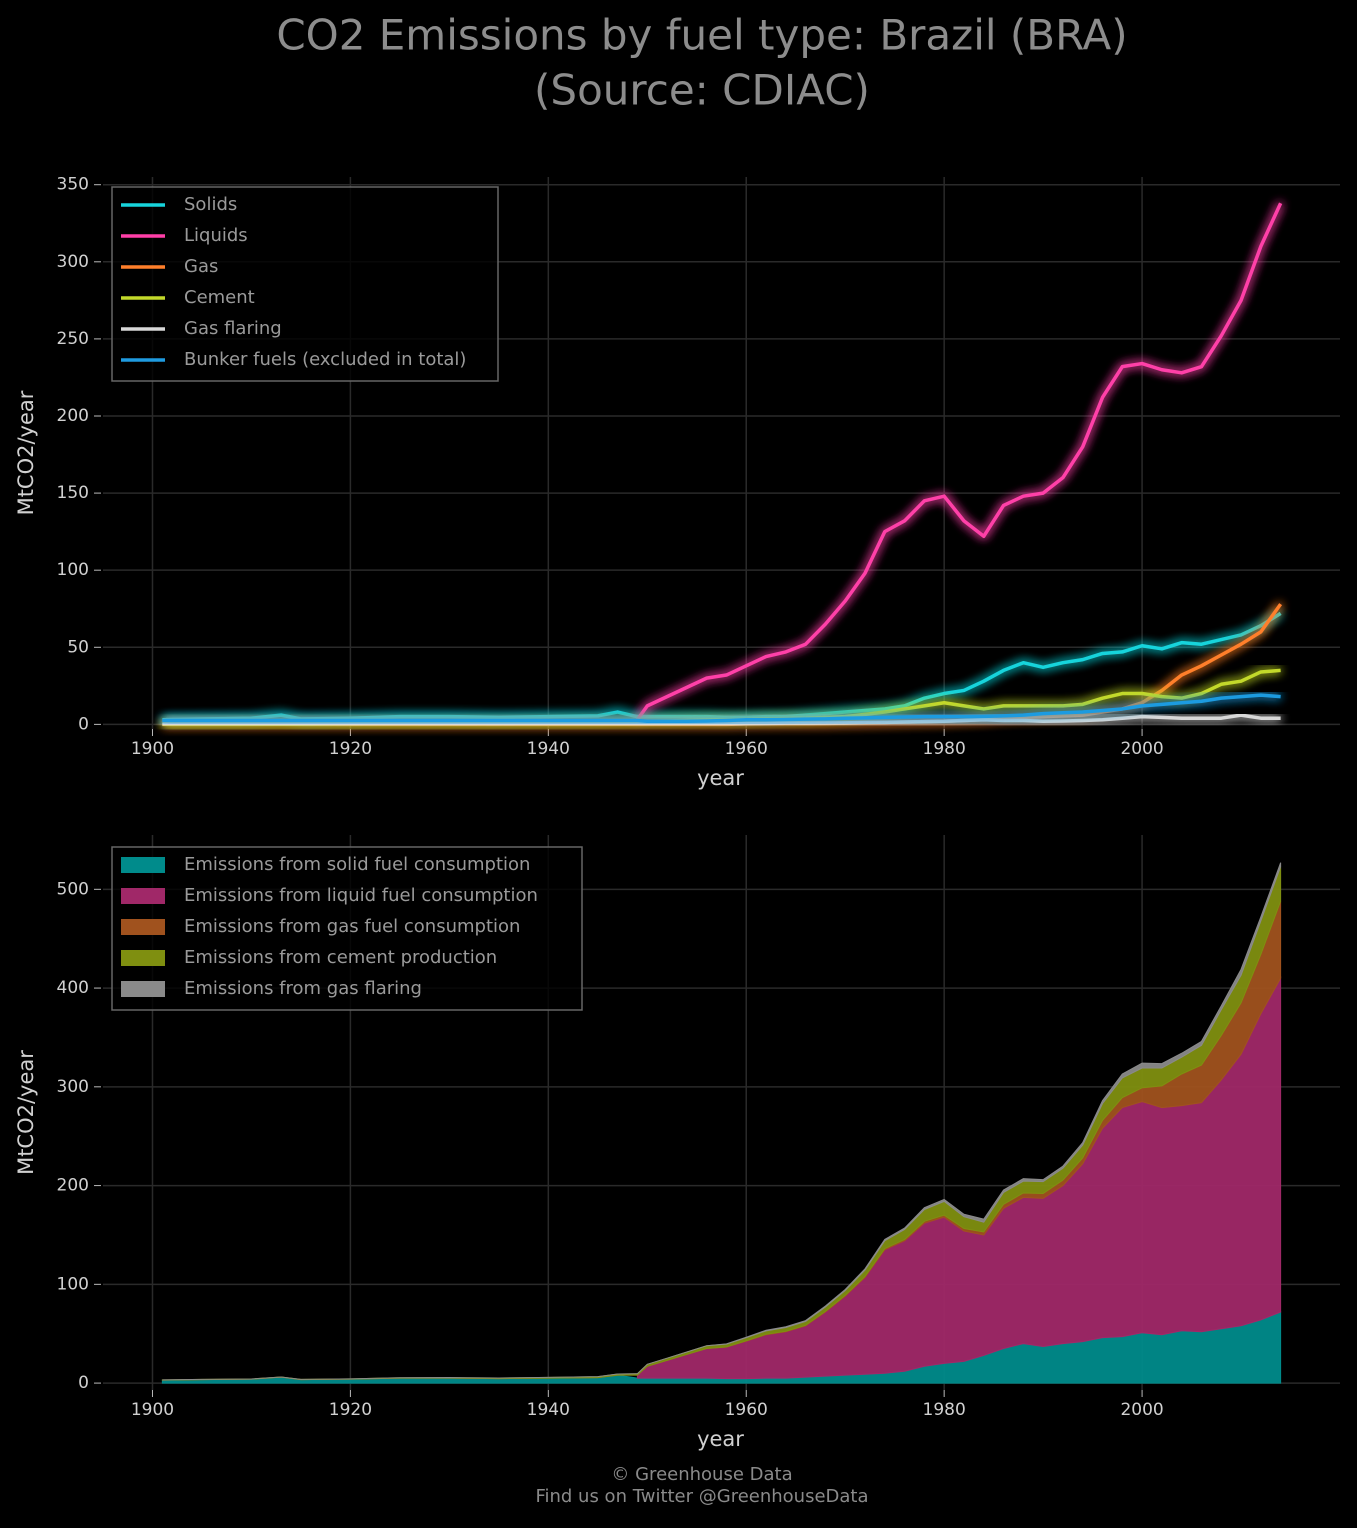  I want to click on y-tick-label: 150, so click(73, 493).